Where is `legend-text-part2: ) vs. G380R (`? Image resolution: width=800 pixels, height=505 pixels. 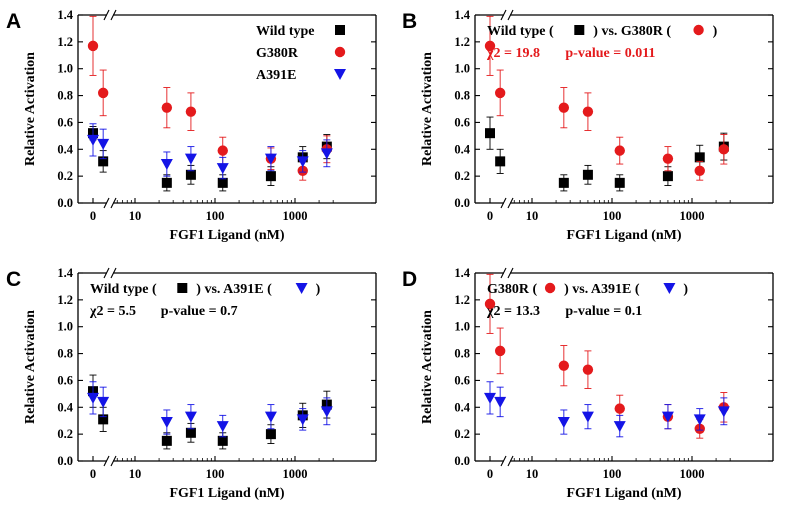 legend-text-part2: ) vs. G380R ( is located at coordinates (632, 31).